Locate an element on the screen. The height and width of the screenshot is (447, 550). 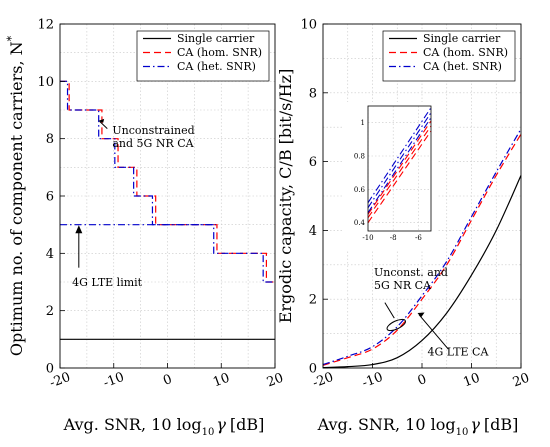
annotation-unconst: Unconst. and 5G NR CA is located at coordinates (411, 279).